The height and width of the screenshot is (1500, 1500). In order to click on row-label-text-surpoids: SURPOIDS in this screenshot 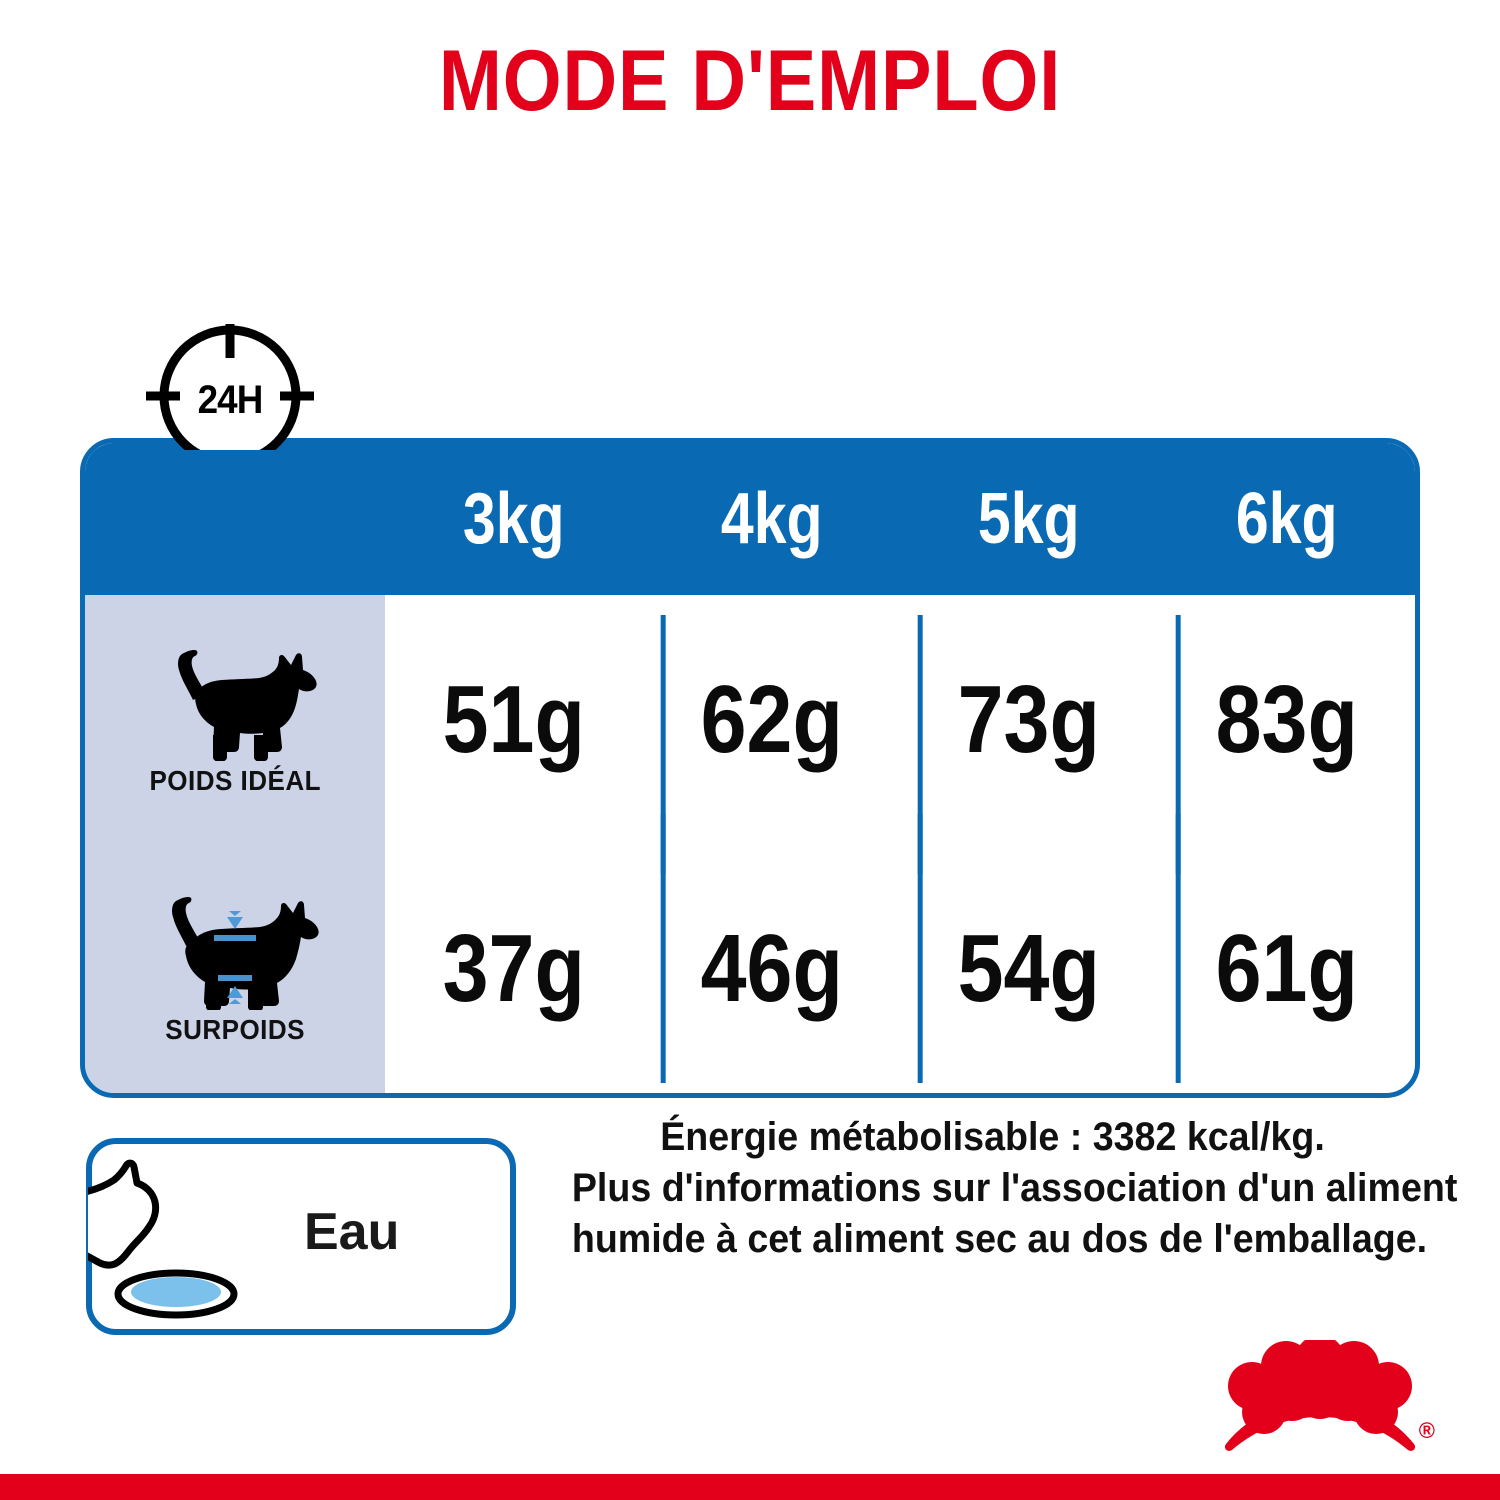, I will do `click(235, 1029)`.